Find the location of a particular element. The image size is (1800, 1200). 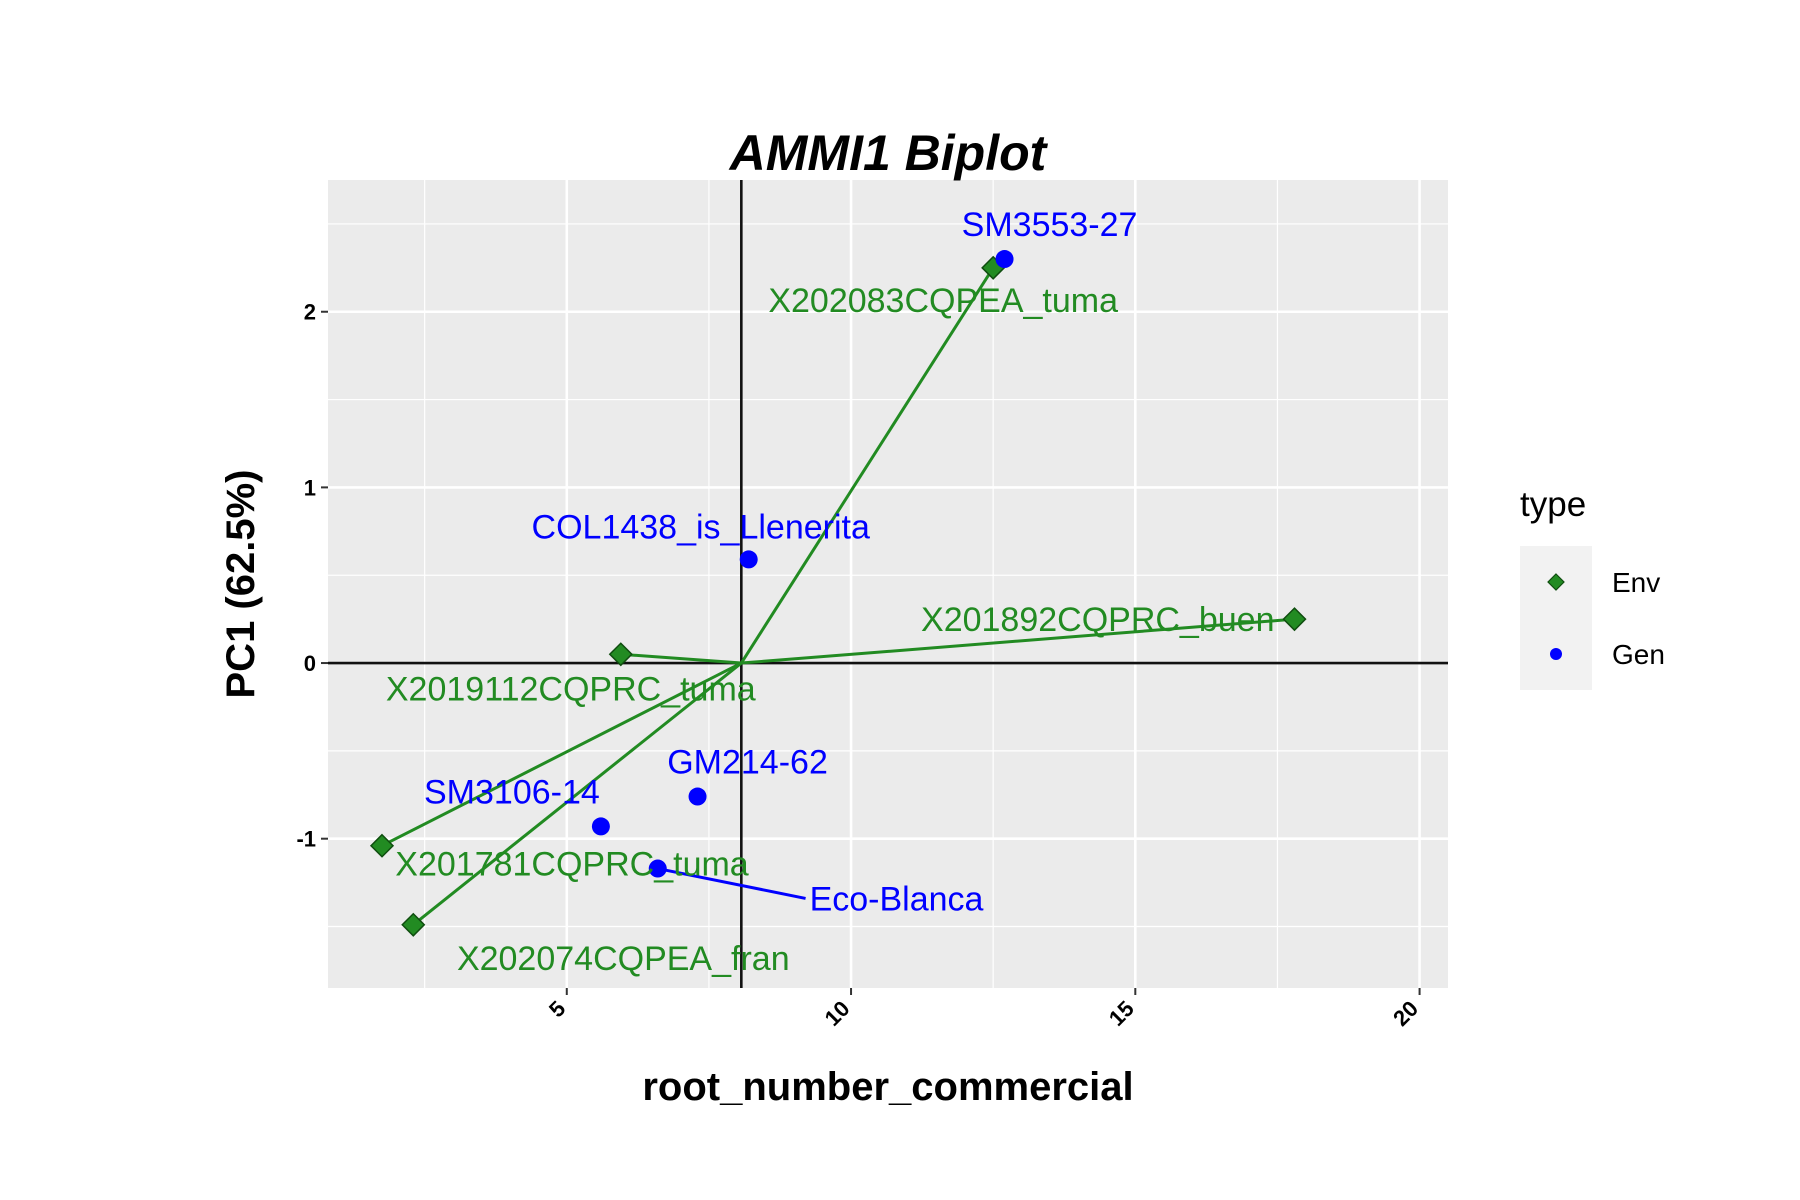

legend: type Env Gen is located at coordinates (1592, 587).